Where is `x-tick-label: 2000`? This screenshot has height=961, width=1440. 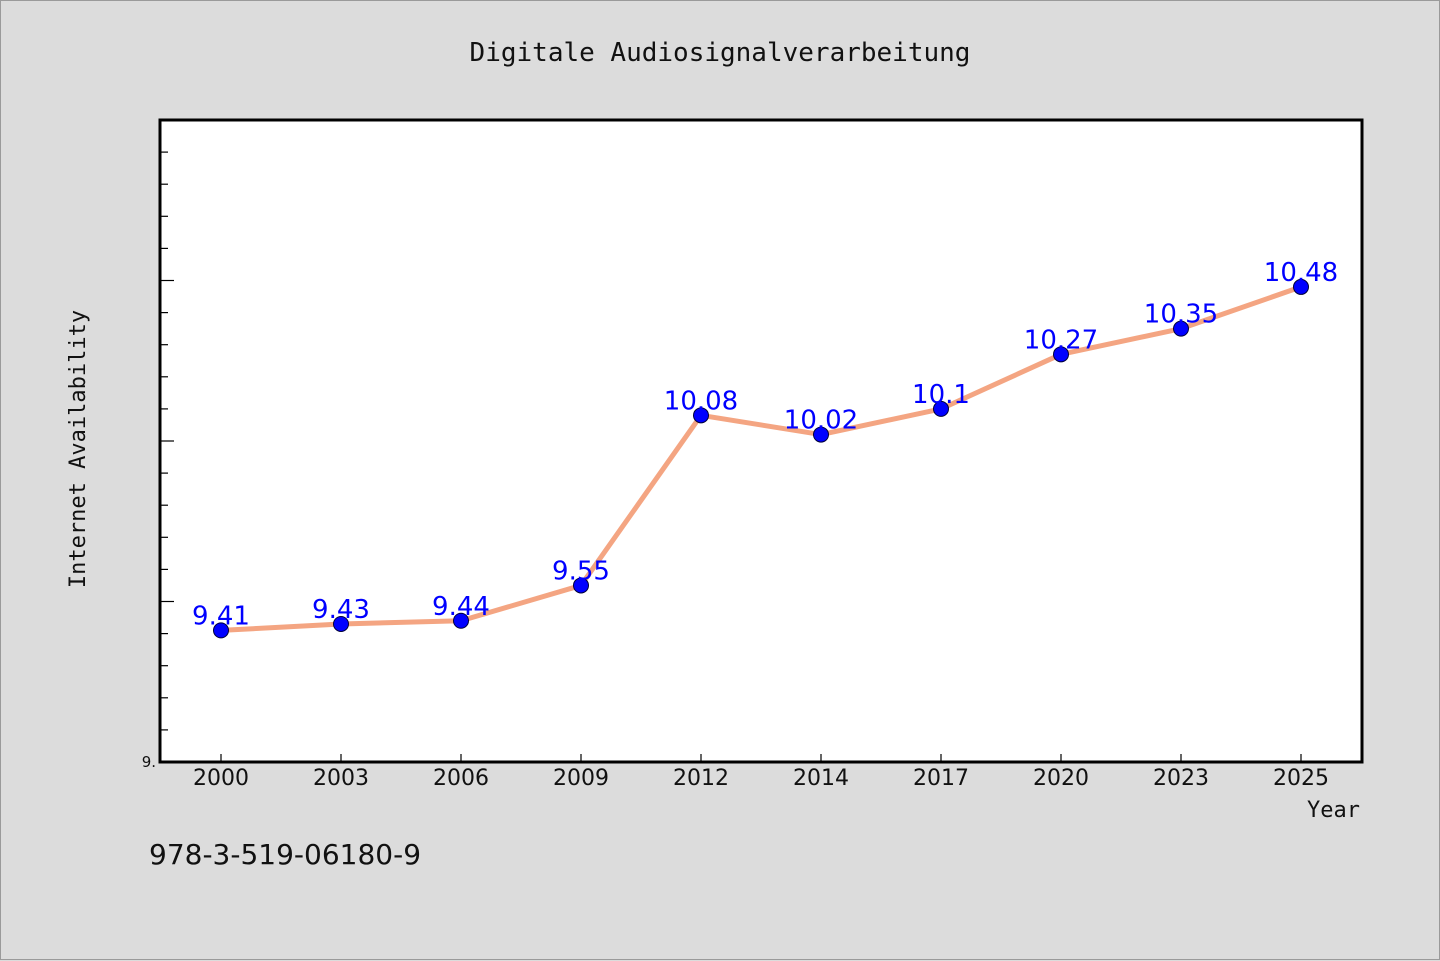
x-tick-label: 2000 is located at coordinates (221, 778).